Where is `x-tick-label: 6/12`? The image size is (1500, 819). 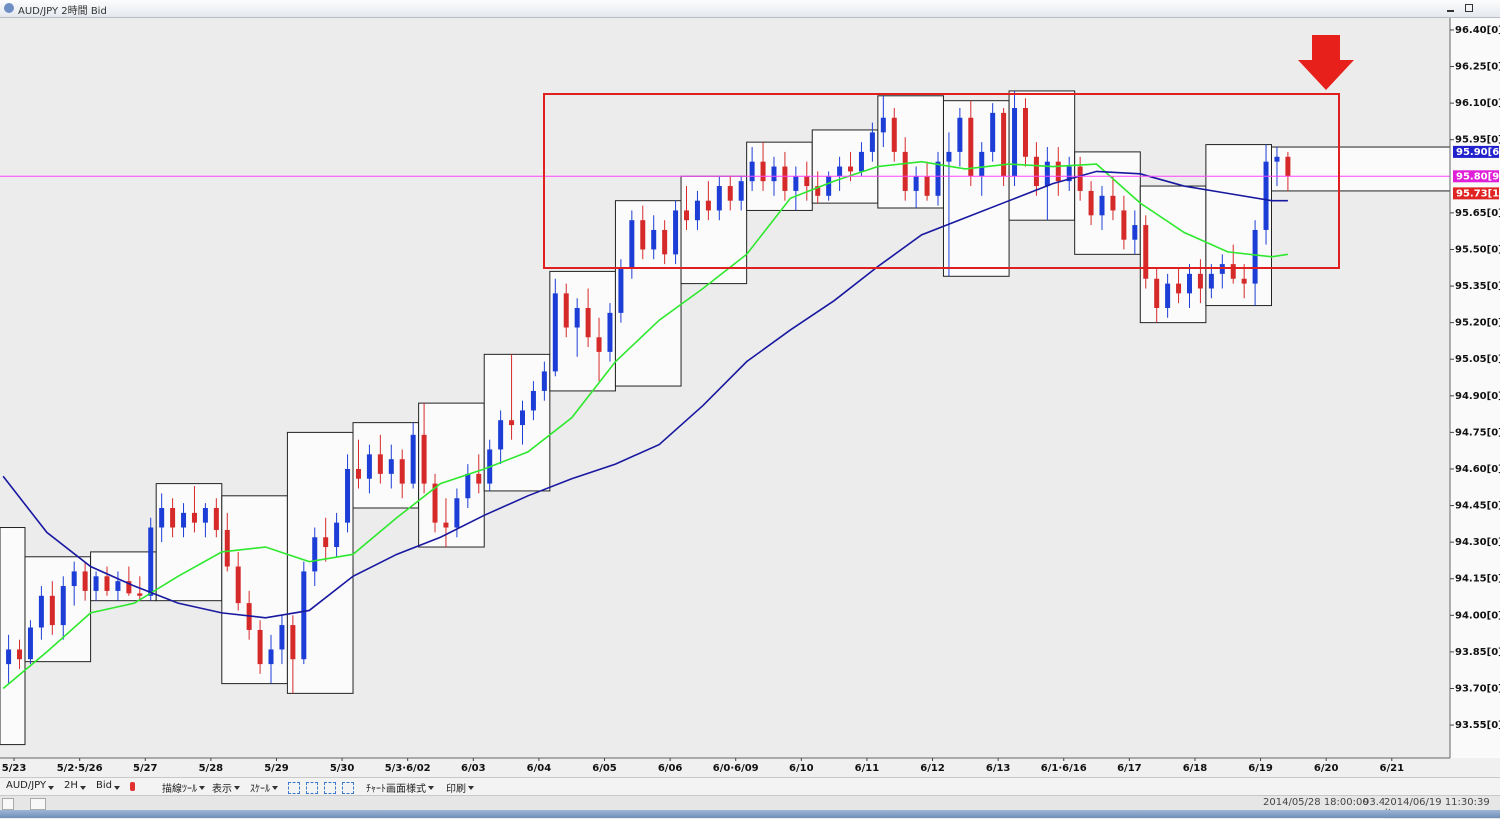 x-tick-label: 6/12 is located at coordinates (932, 768).